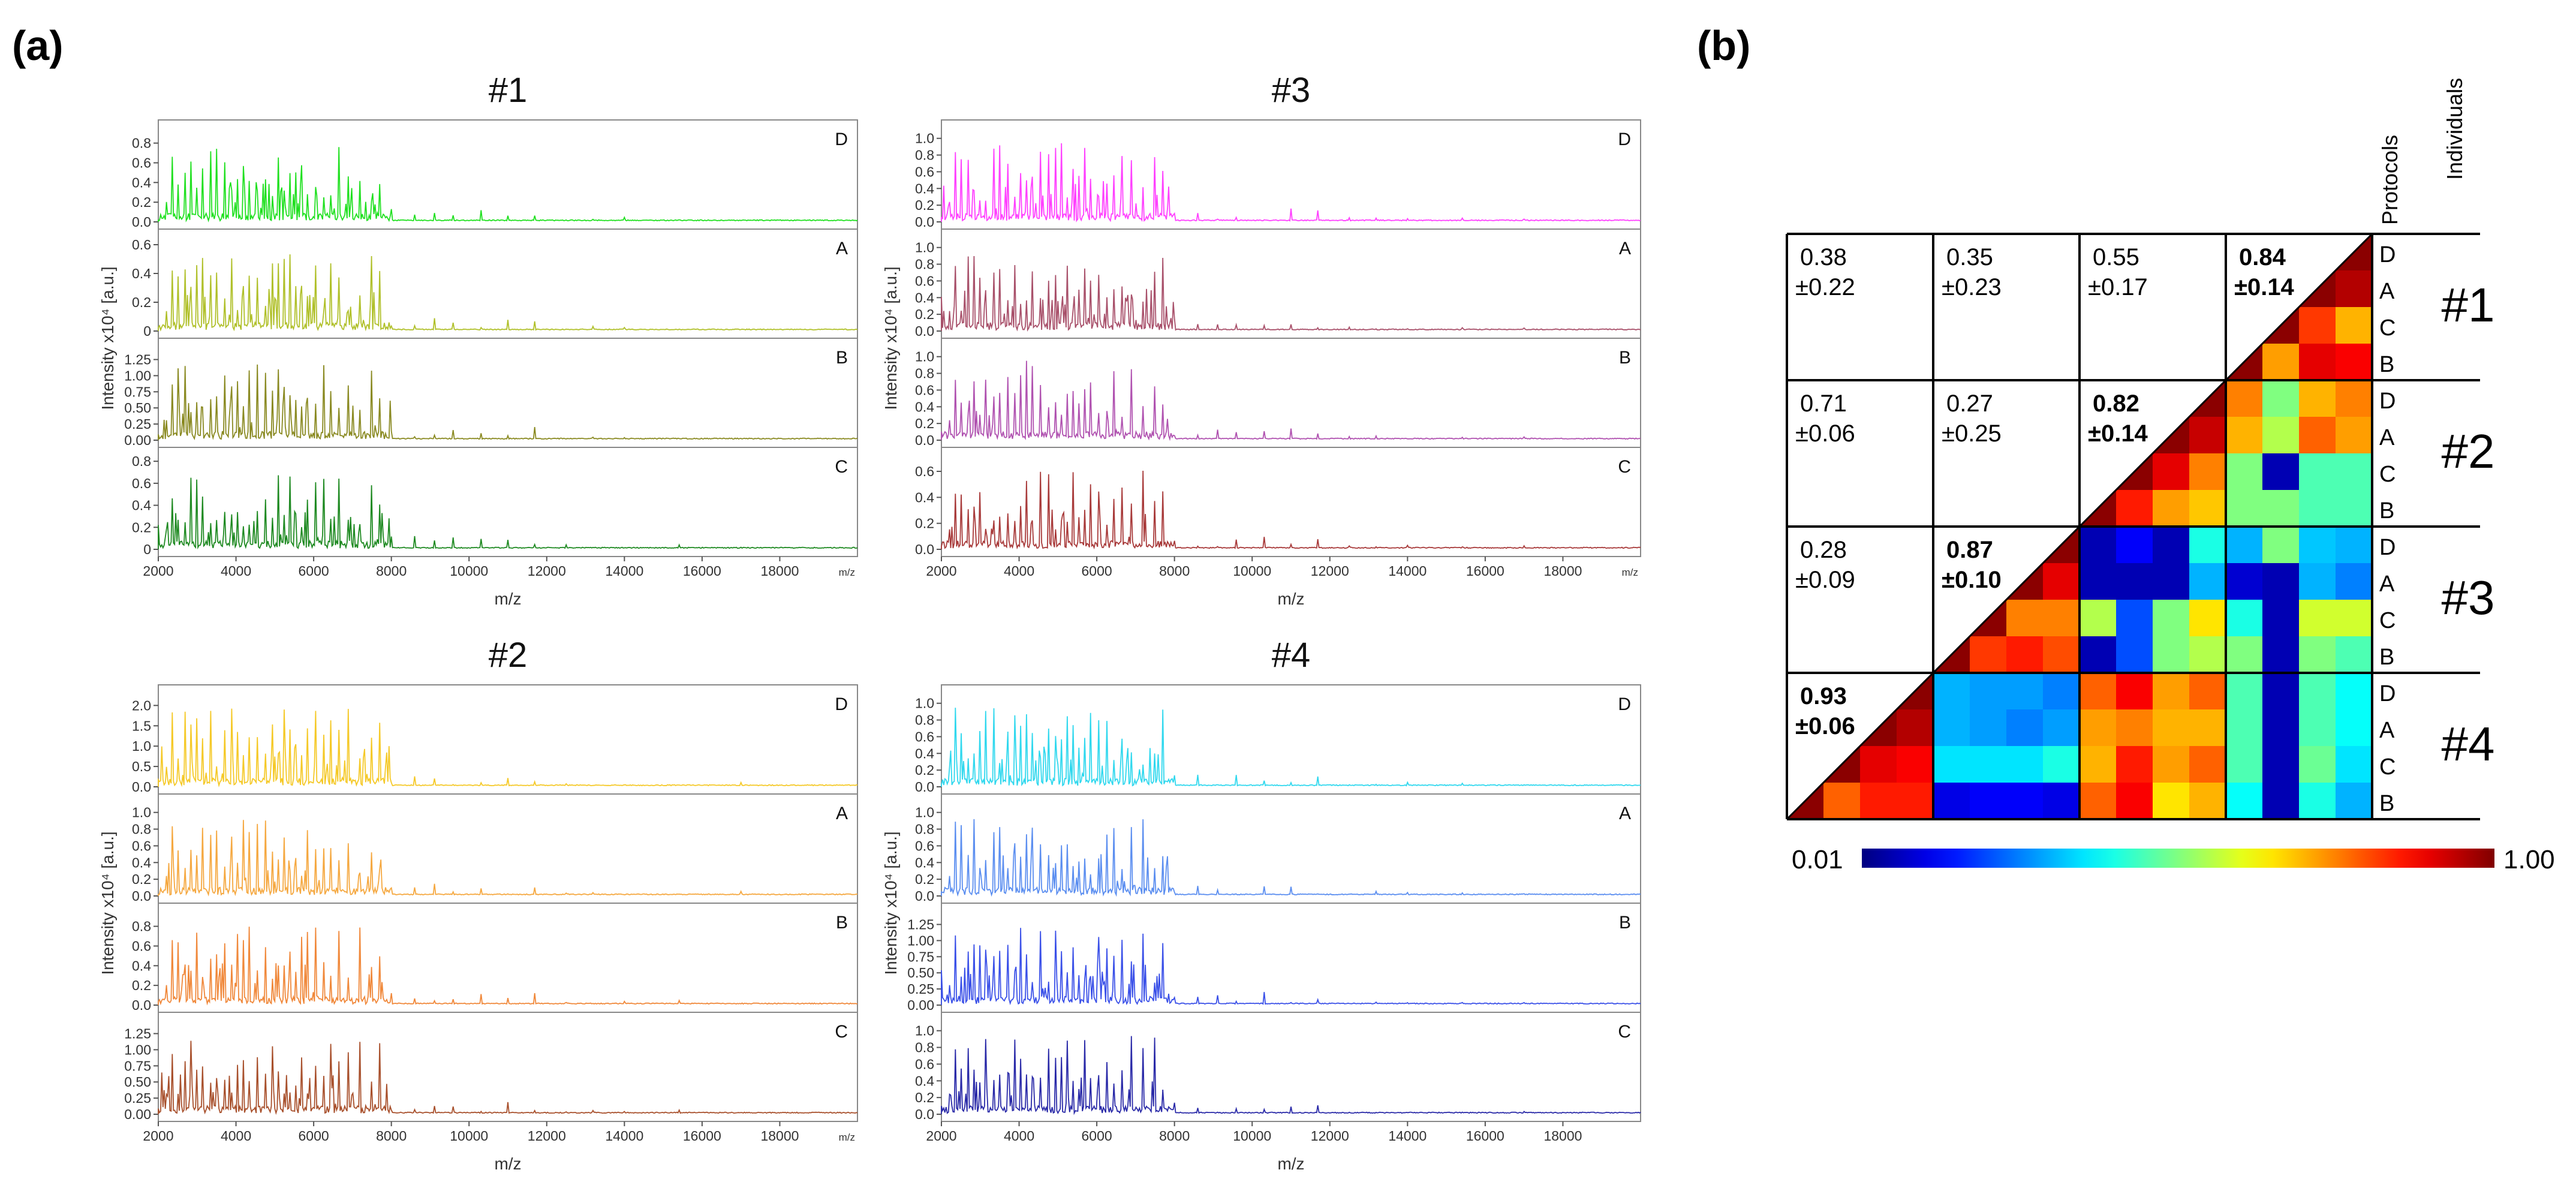  I want to click on pair-stat-sd: ±0.25, so click(1972, 434).